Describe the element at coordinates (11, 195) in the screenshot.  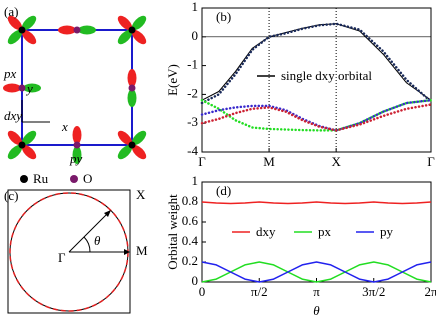
I see `panel-label: (c)` at that location.